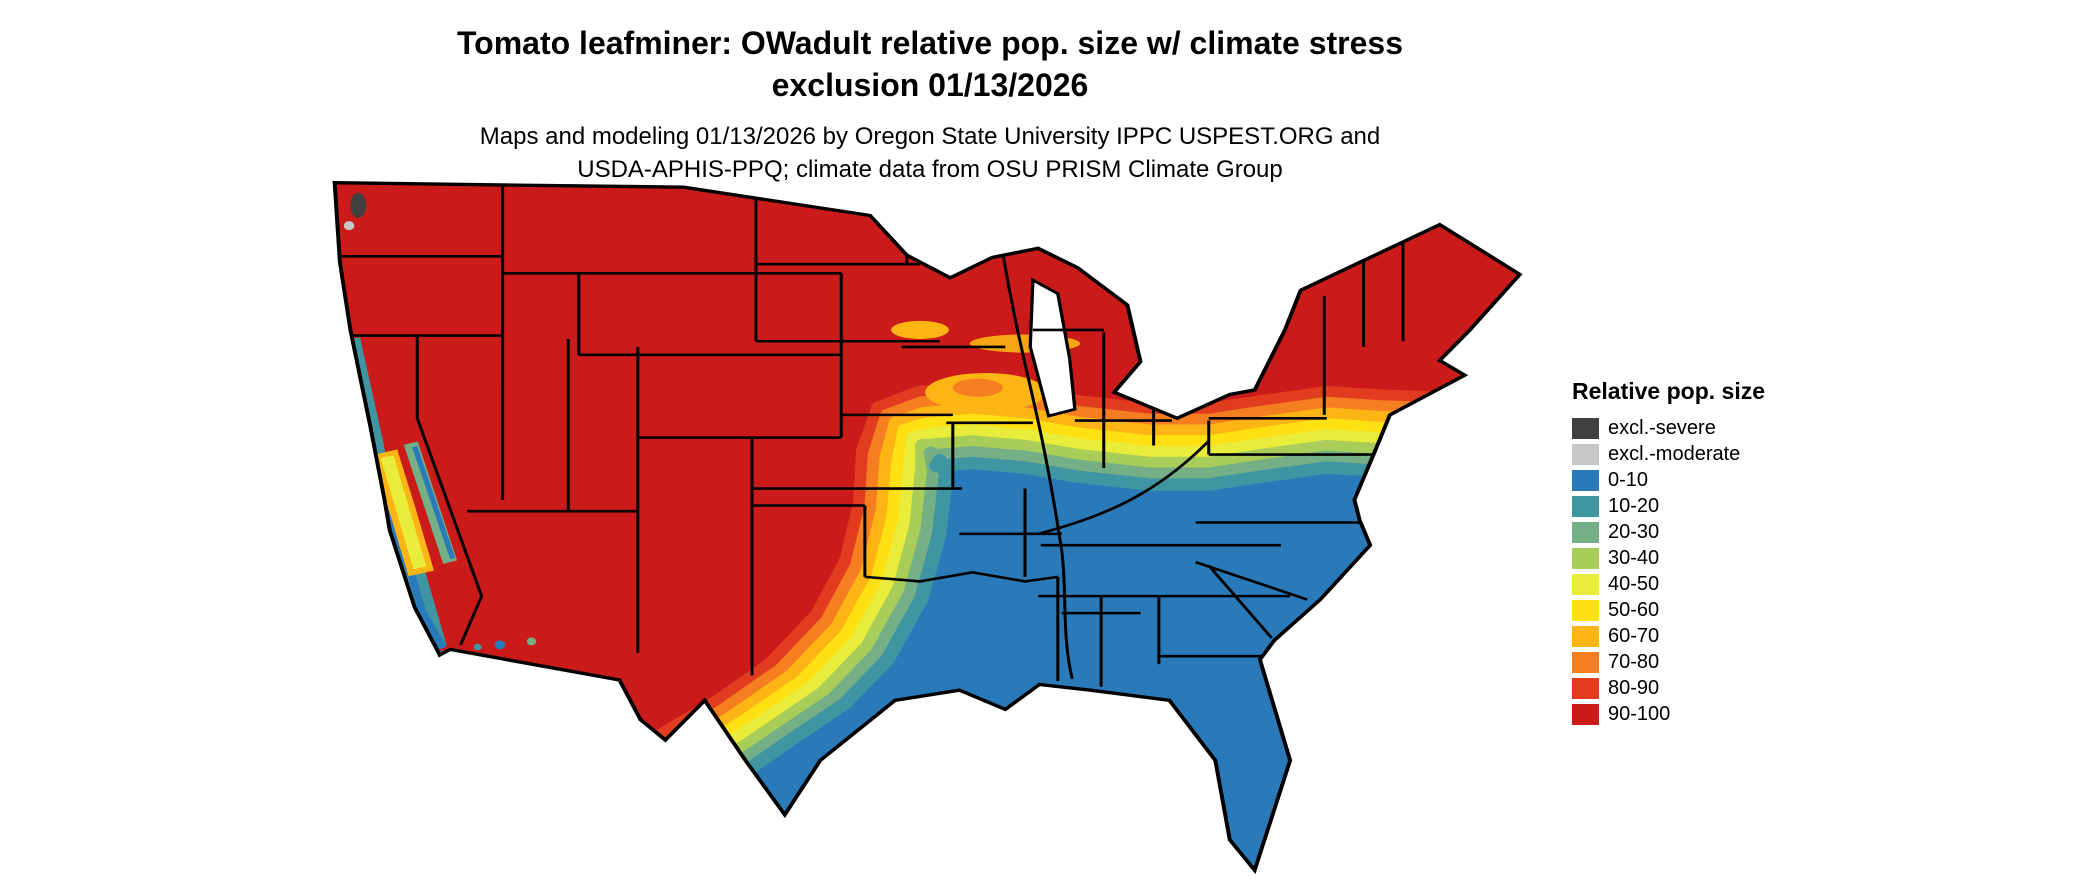  I want to click on legend-row: 70-80, so click(1737, 662).